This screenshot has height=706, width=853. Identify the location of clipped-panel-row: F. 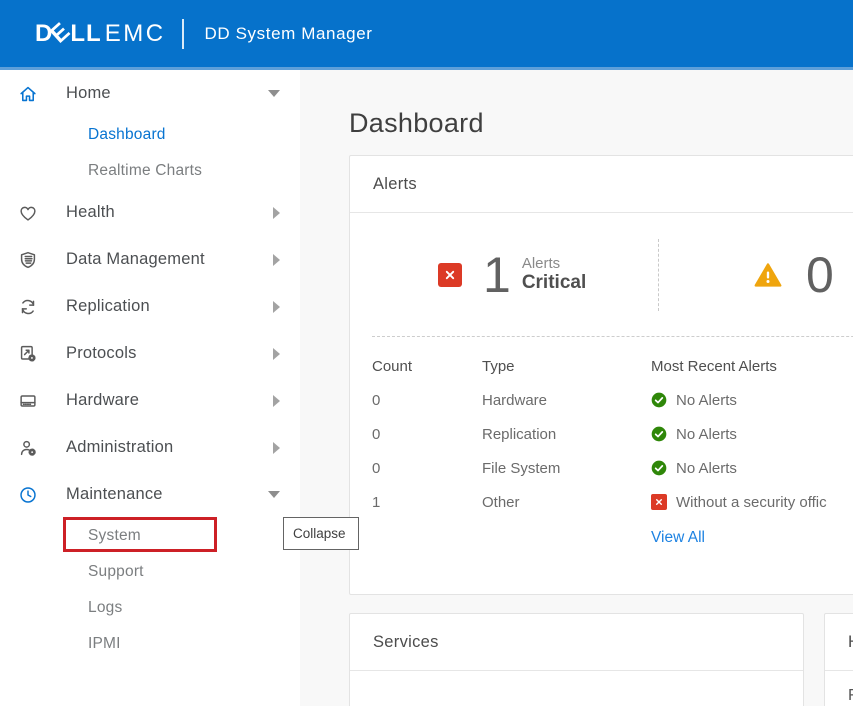
(850, 695).